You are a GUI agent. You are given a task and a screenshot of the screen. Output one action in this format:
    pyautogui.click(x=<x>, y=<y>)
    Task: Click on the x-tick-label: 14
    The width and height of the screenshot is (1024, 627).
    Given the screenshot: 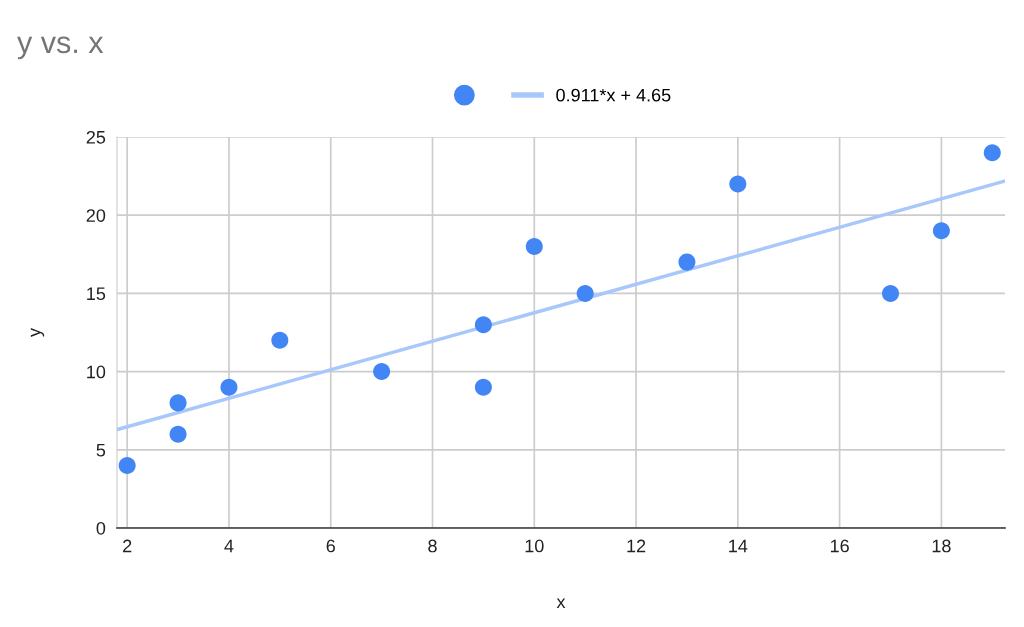 What is the action you would take?
    pyautogui.click(x=738, y=546)
    